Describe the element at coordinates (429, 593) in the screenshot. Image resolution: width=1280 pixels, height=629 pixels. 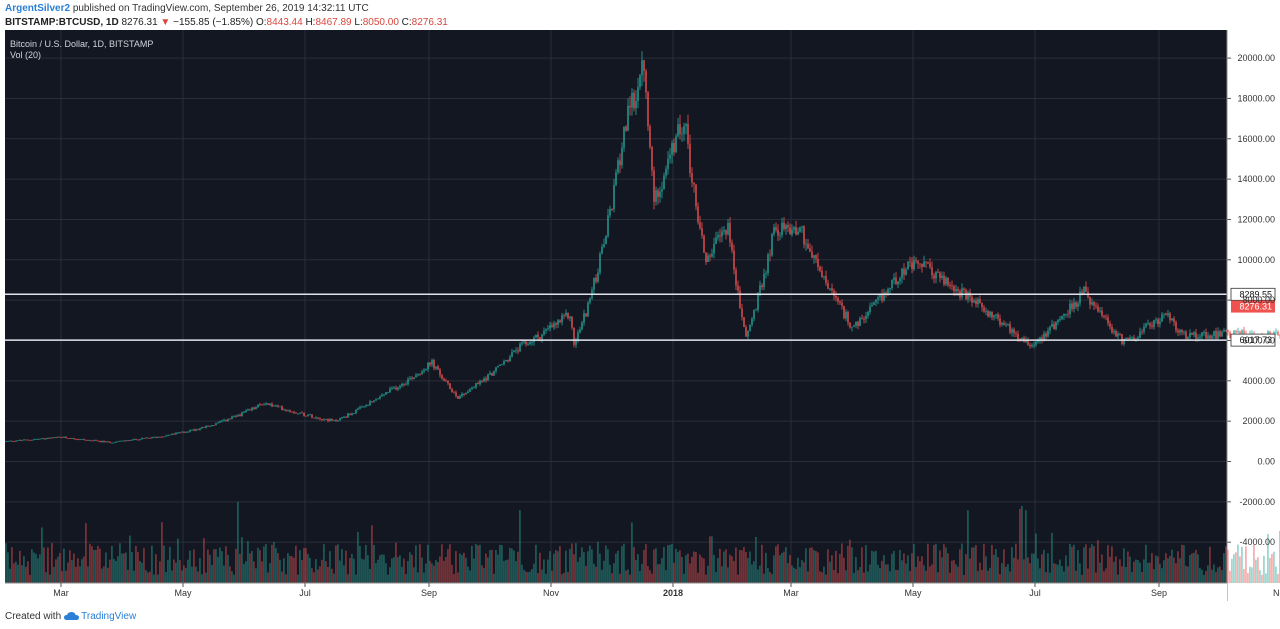
I see `x-tick-label: Sep` at that location.